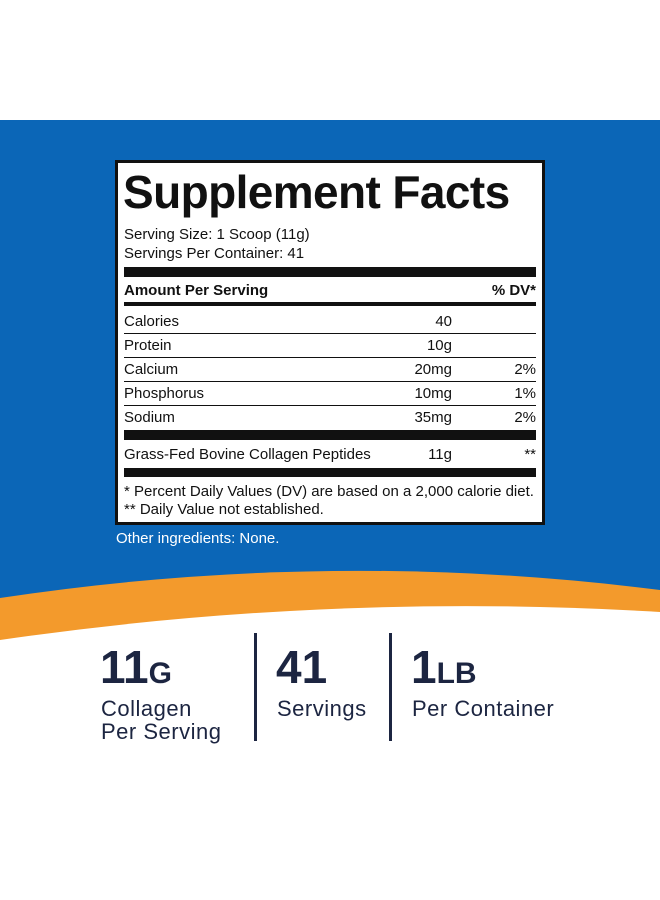 This screenshot has height=900, width=660. What do you see at coordinates (513, 290) in the screenshot?
I see `dv-header: % DV*` at bounding box center [513, 290].